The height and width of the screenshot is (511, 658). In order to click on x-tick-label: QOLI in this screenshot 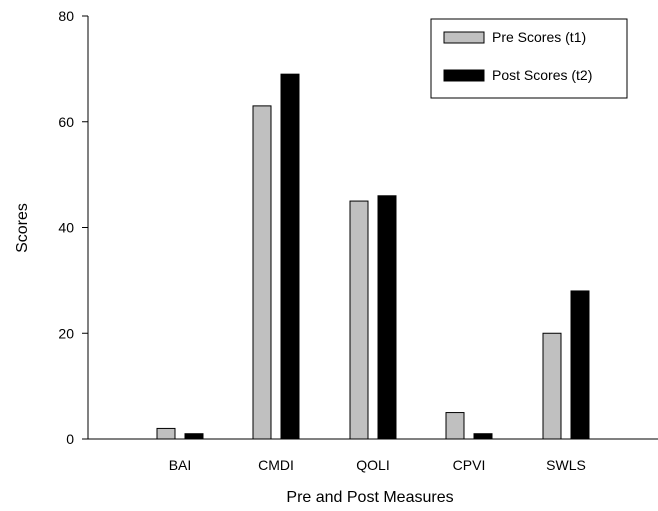, I will do `click(372, 465)`.